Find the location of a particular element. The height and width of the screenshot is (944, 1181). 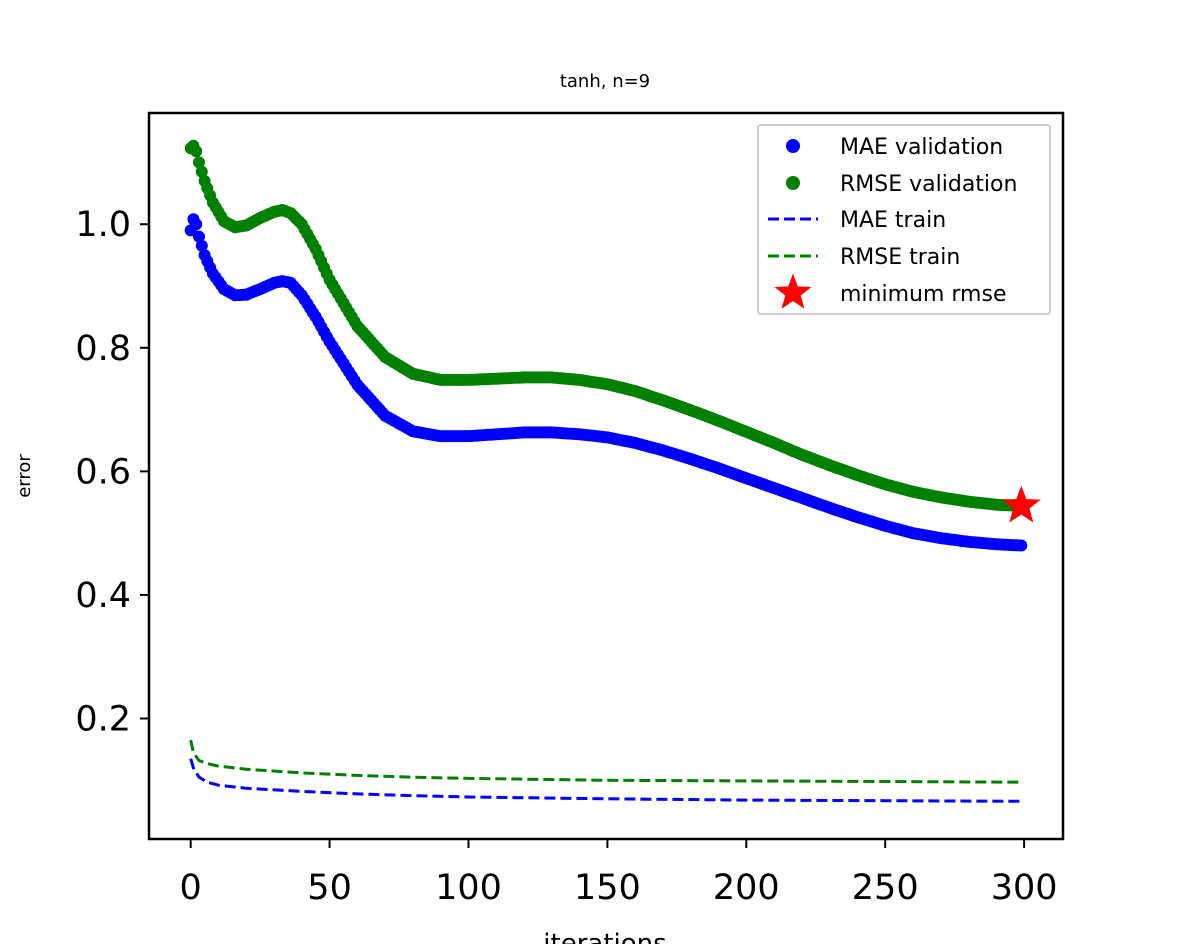

series-rmse-train is located at coordinates (605, 761).